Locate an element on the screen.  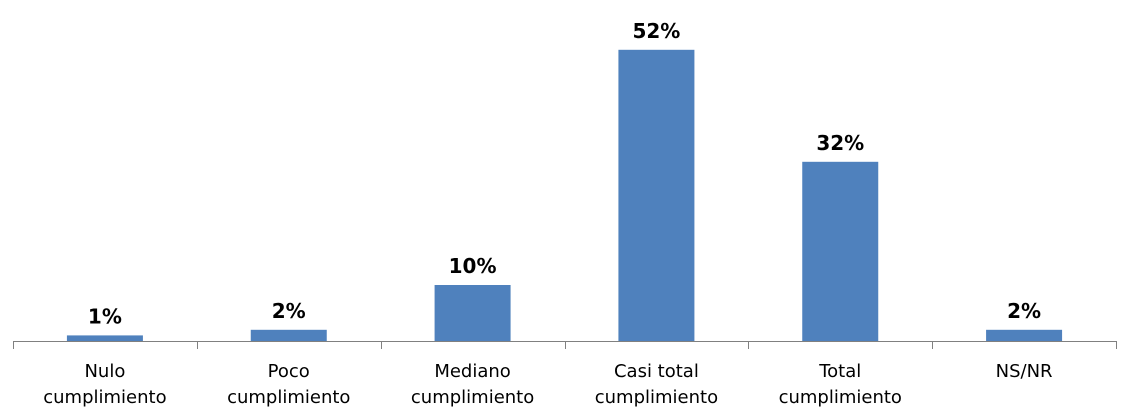
data-label: 10% is located at coordinates (473, 266).